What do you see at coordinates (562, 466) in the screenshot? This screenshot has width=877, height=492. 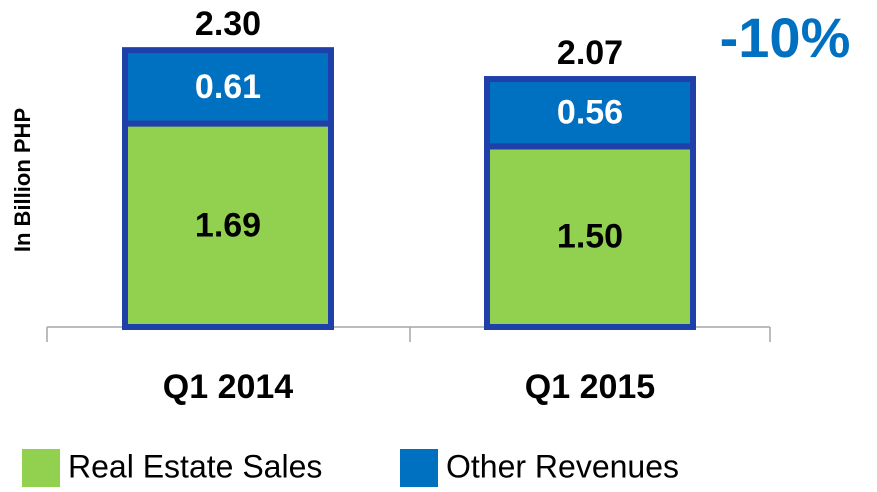 I see `legend-label: Other Revenues` at bounding box center [562, 466].